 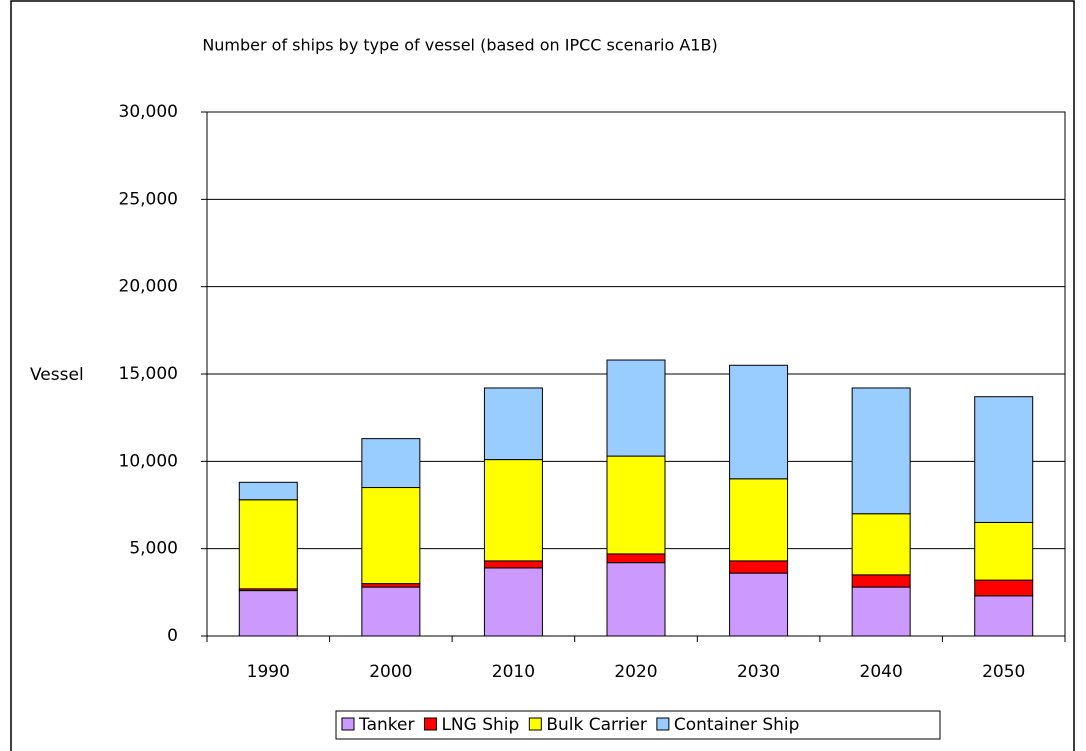 I want to click on y-tick-label: 30,000, so click(x=148, y=112).